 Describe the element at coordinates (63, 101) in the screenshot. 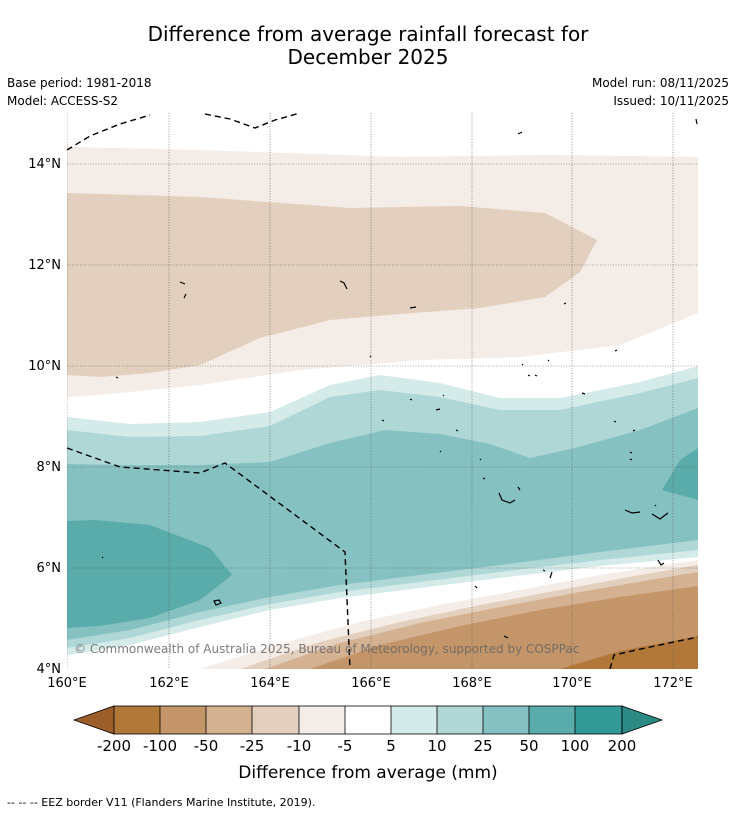

I see `model-name: Model: ACCESS-S2` at that location.